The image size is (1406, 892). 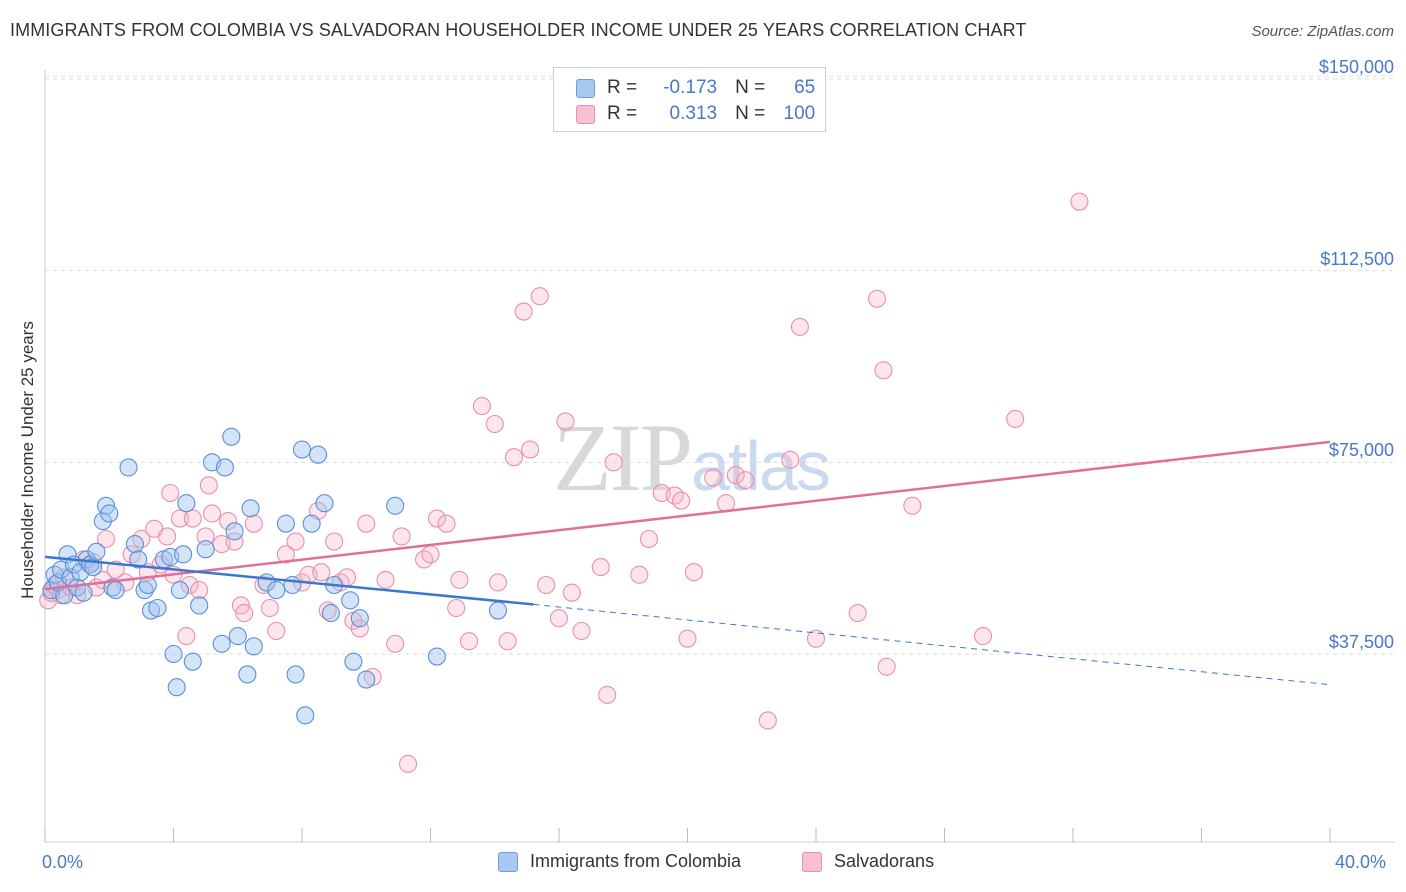 What do you see at coordinates (585, 114) in the screenshot?
I see `legend-swatch-salvadorans` at bounding box center [585, 114].